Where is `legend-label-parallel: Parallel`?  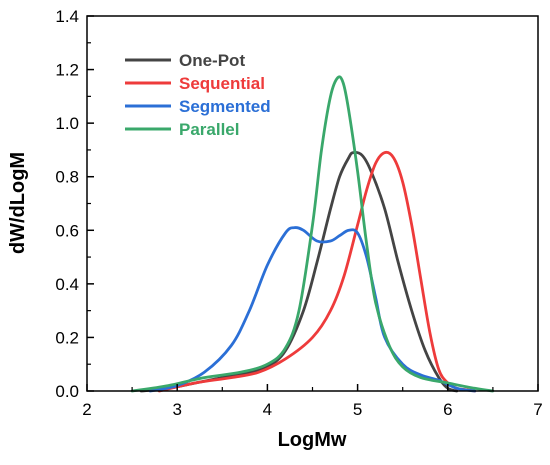
legend-label-parallel: Parallel is located at coordinates (209, 129).